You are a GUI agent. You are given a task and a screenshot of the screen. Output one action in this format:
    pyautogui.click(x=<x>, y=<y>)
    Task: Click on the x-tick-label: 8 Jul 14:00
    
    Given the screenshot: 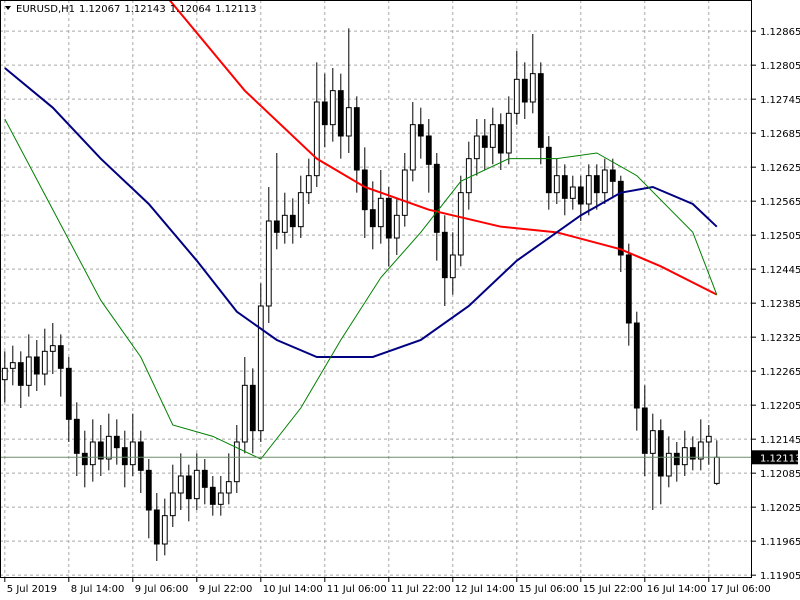 What is the action you would take?
    pyautogui.click(x=98, y=589)
    